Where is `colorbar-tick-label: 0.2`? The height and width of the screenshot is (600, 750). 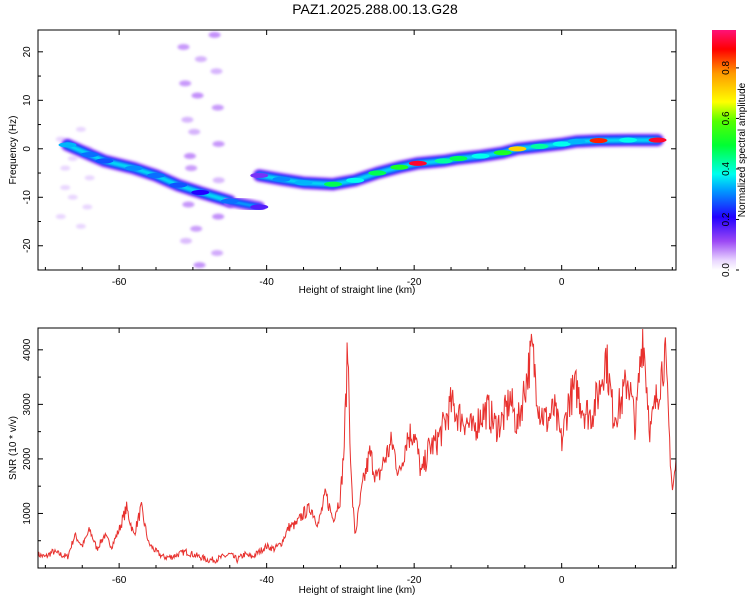 colorbar-tick-label: 0.2 is located at coordinates (726, 219).